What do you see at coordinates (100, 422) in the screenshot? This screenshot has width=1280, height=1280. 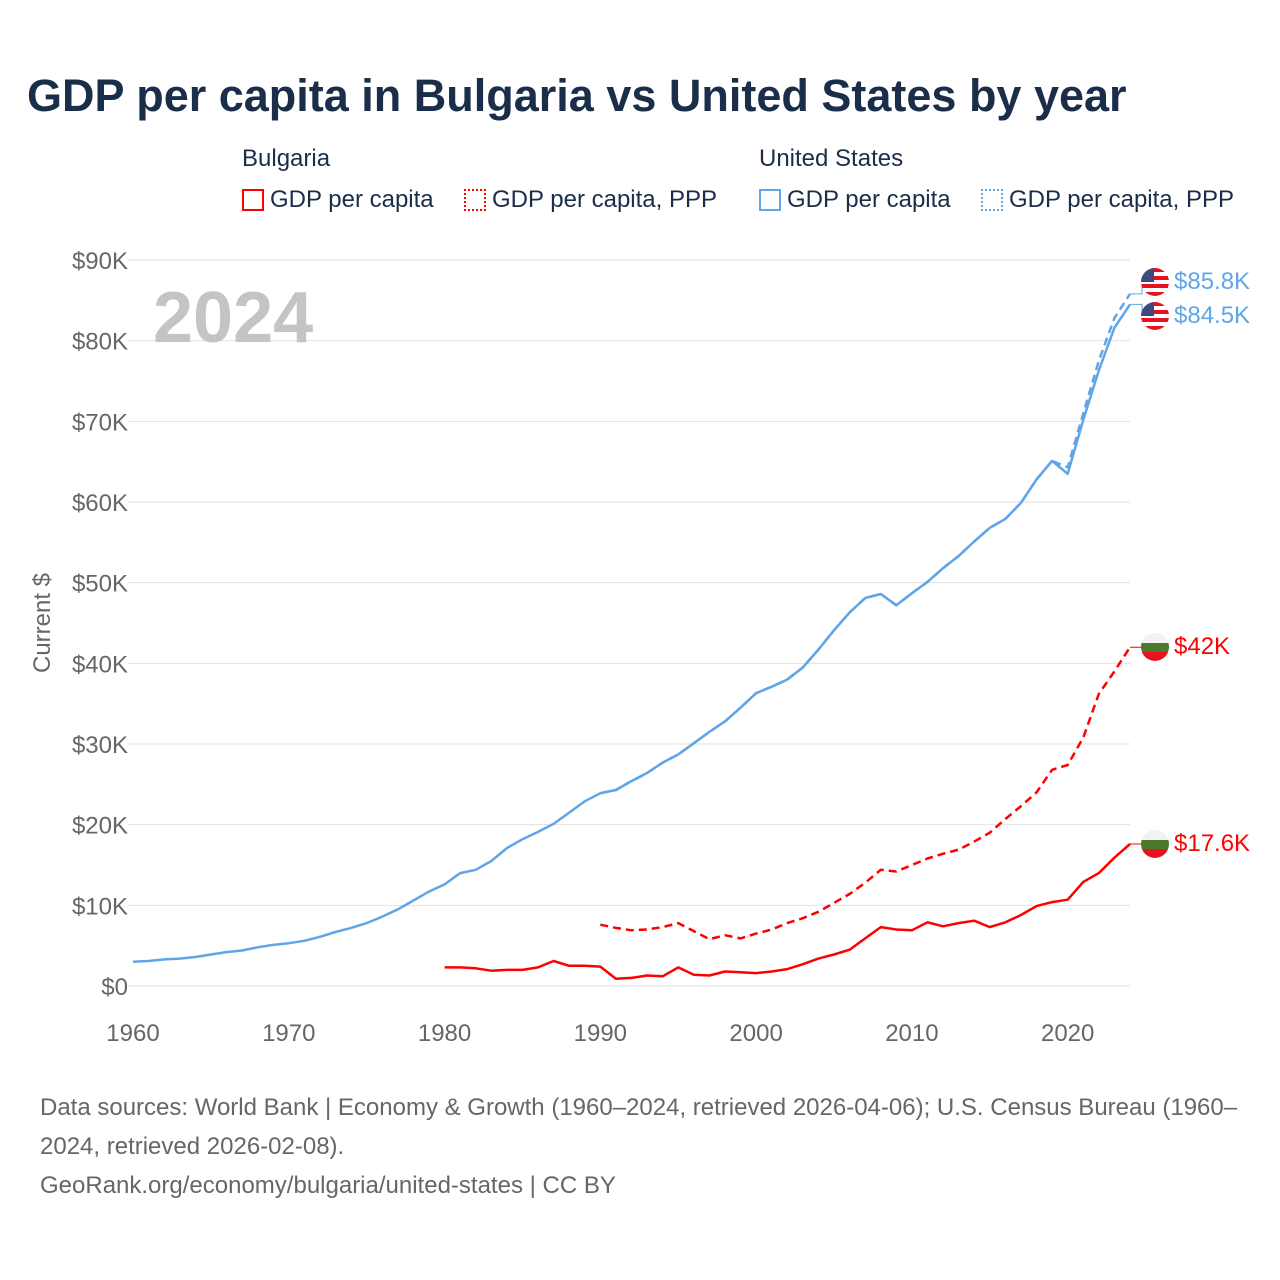 I see `y-tick-label: $70K` at bounding box center [100, 422].